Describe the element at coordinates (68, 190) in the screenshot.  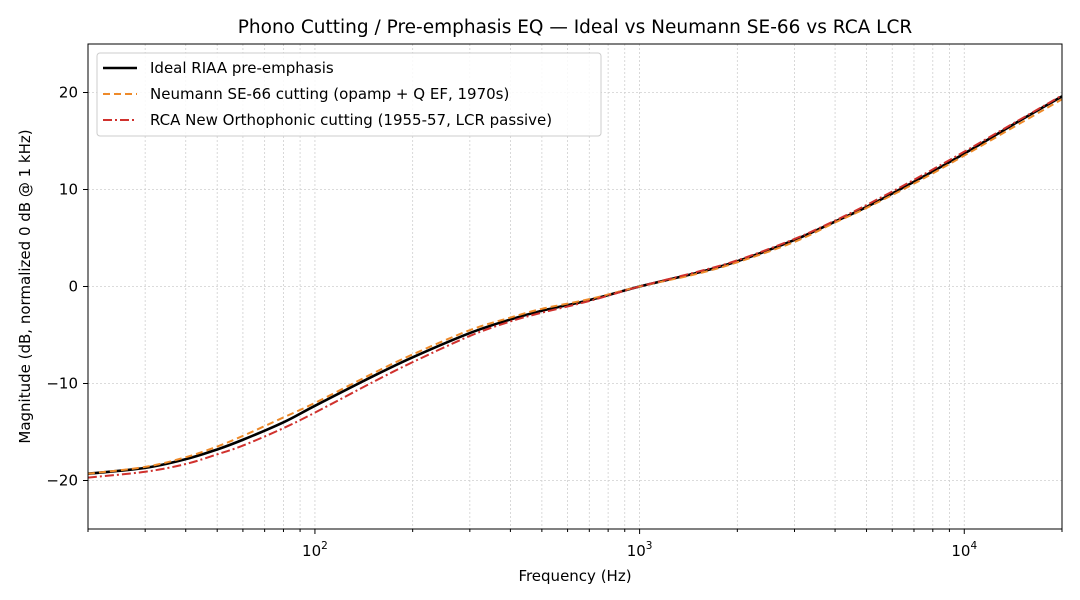
I see `y-tick-label: 10` at that location.